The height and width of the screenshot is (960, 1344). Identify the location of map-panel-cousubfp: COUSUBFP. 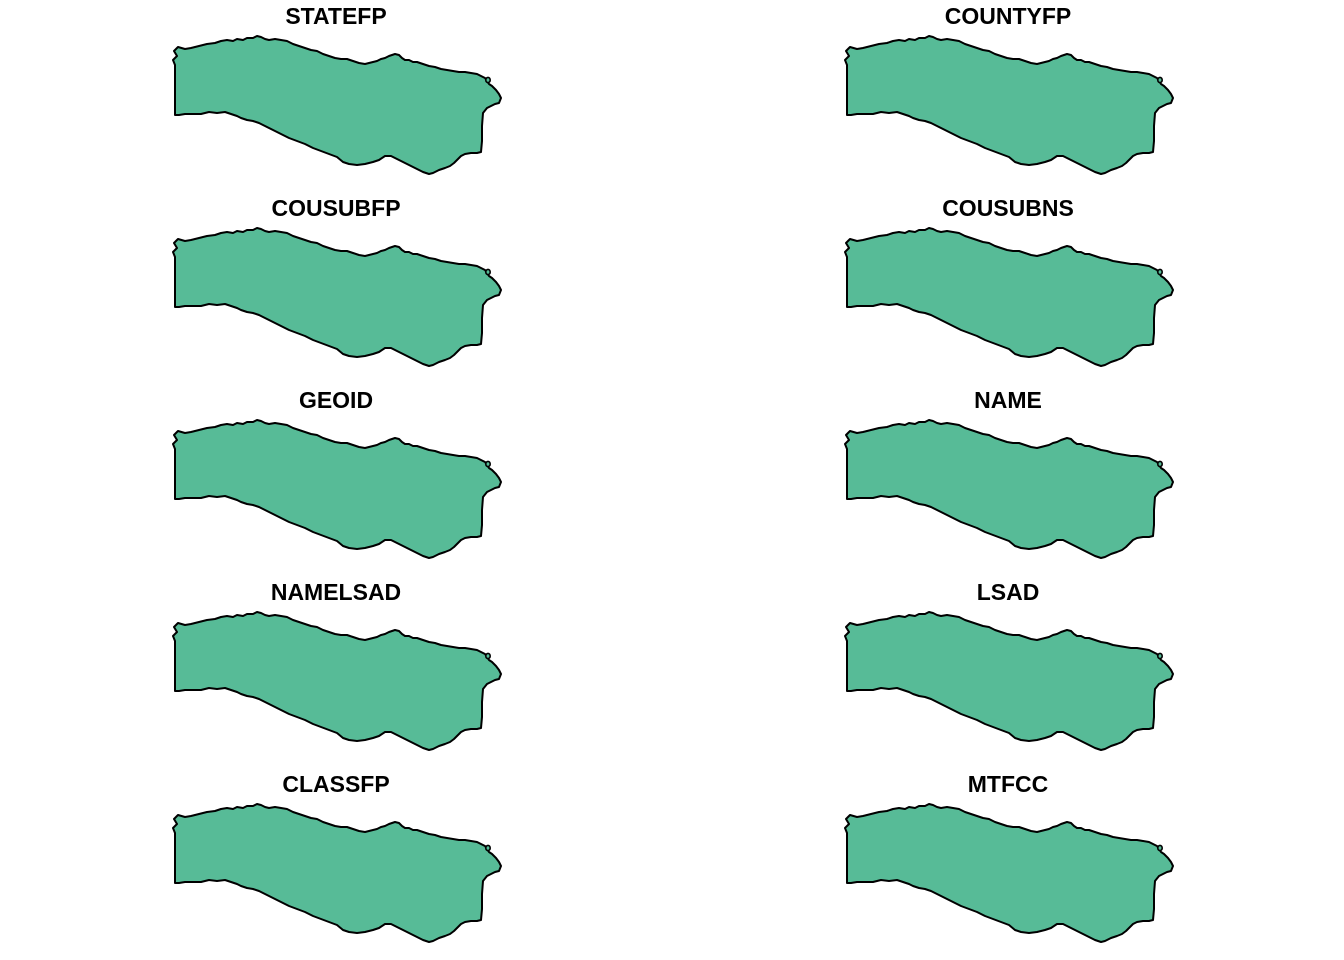
(336, 288).